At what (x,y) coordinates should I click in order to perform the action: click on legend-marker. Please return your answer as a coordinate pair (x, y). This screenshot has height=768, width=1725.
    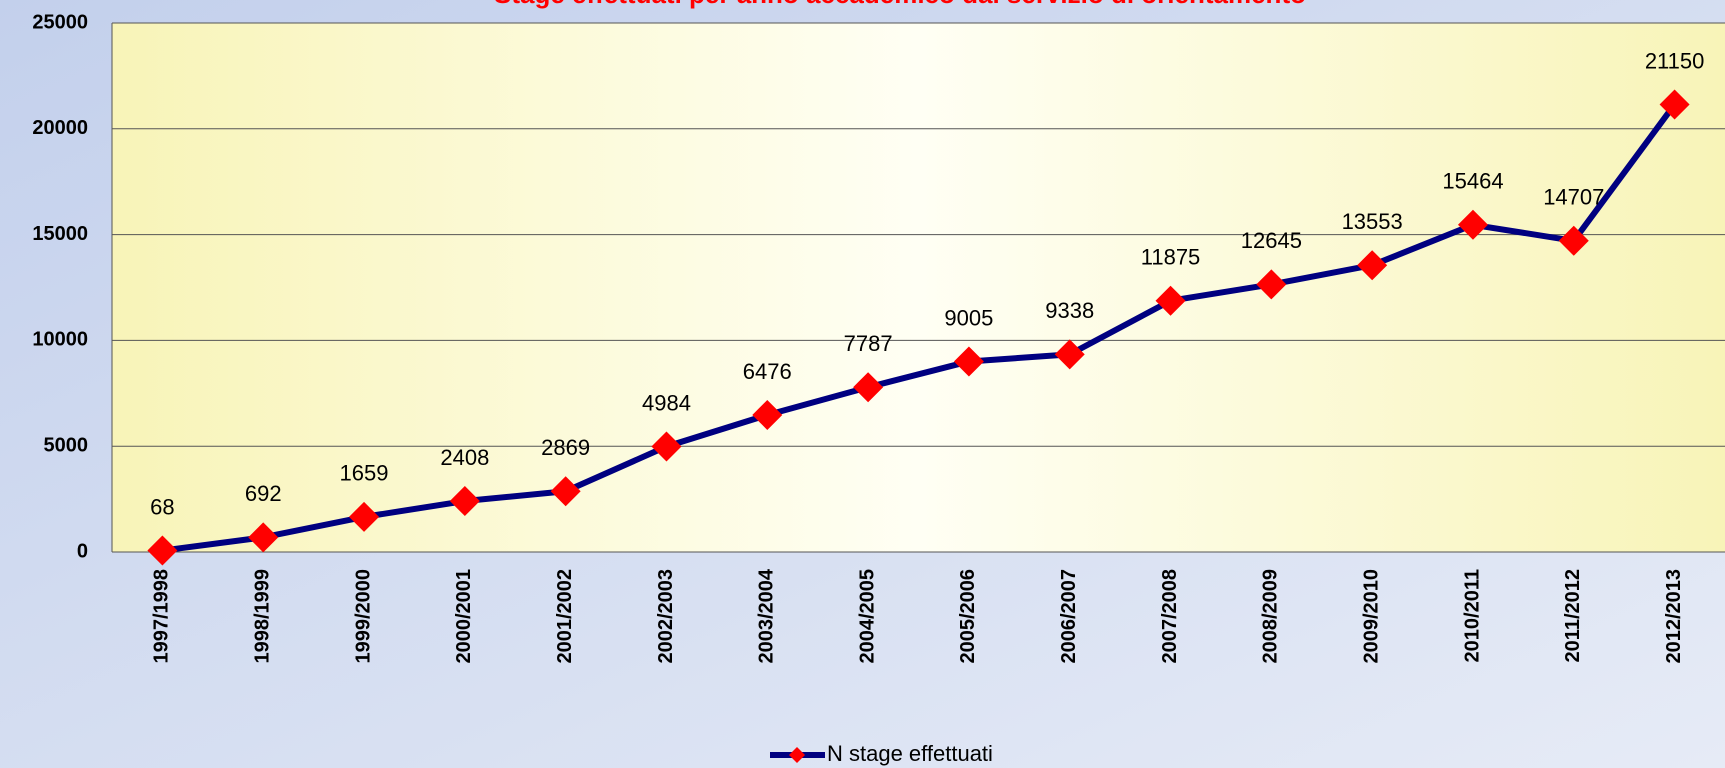
    Looking at the image, I should click on (797, 755).